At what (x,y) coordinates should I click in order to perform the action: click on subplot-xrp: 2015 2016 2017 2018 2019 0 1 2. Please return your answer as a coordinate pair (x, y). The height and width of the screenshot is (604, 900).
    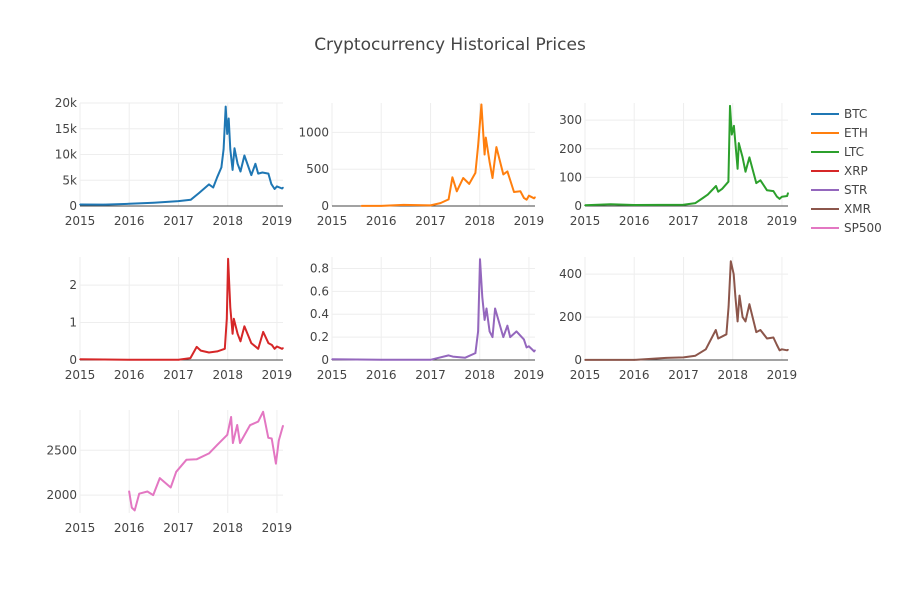
    Looking at the image, I should click on (178, 319).